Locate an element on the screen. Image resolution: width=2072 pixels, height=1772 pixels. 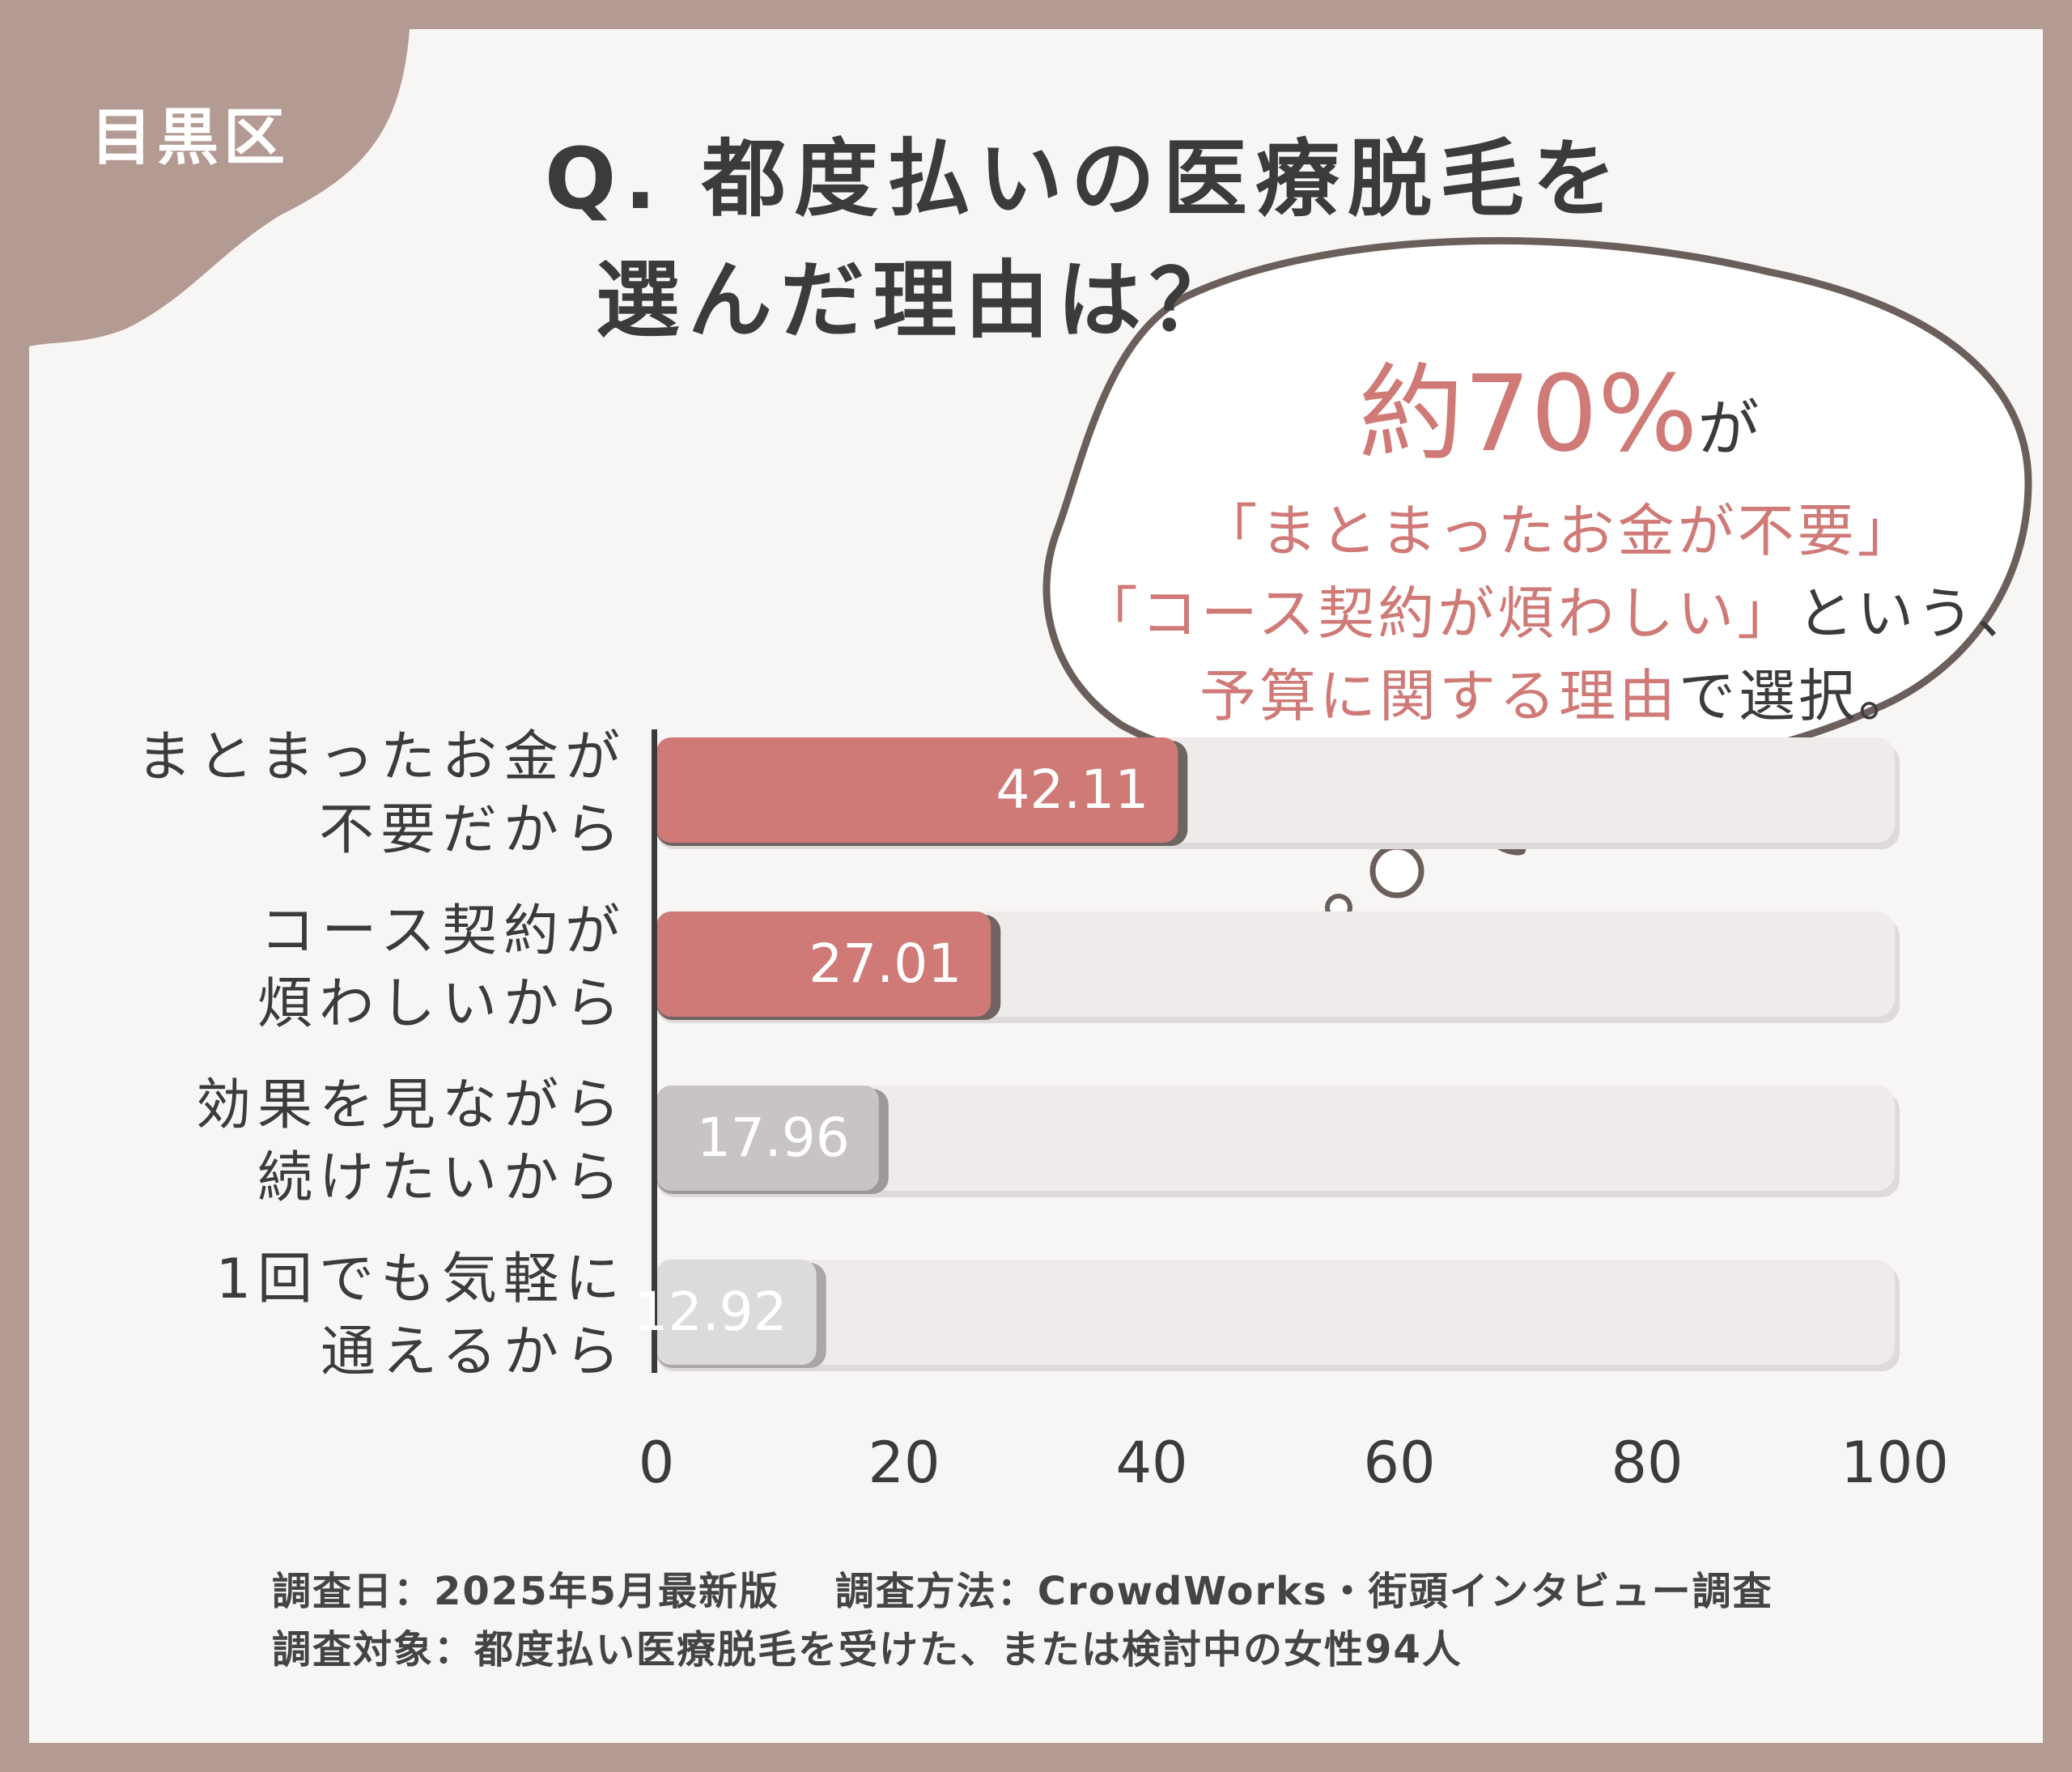
category-label: コース契約が 煩わしいから is located at coordinates (343, 968).